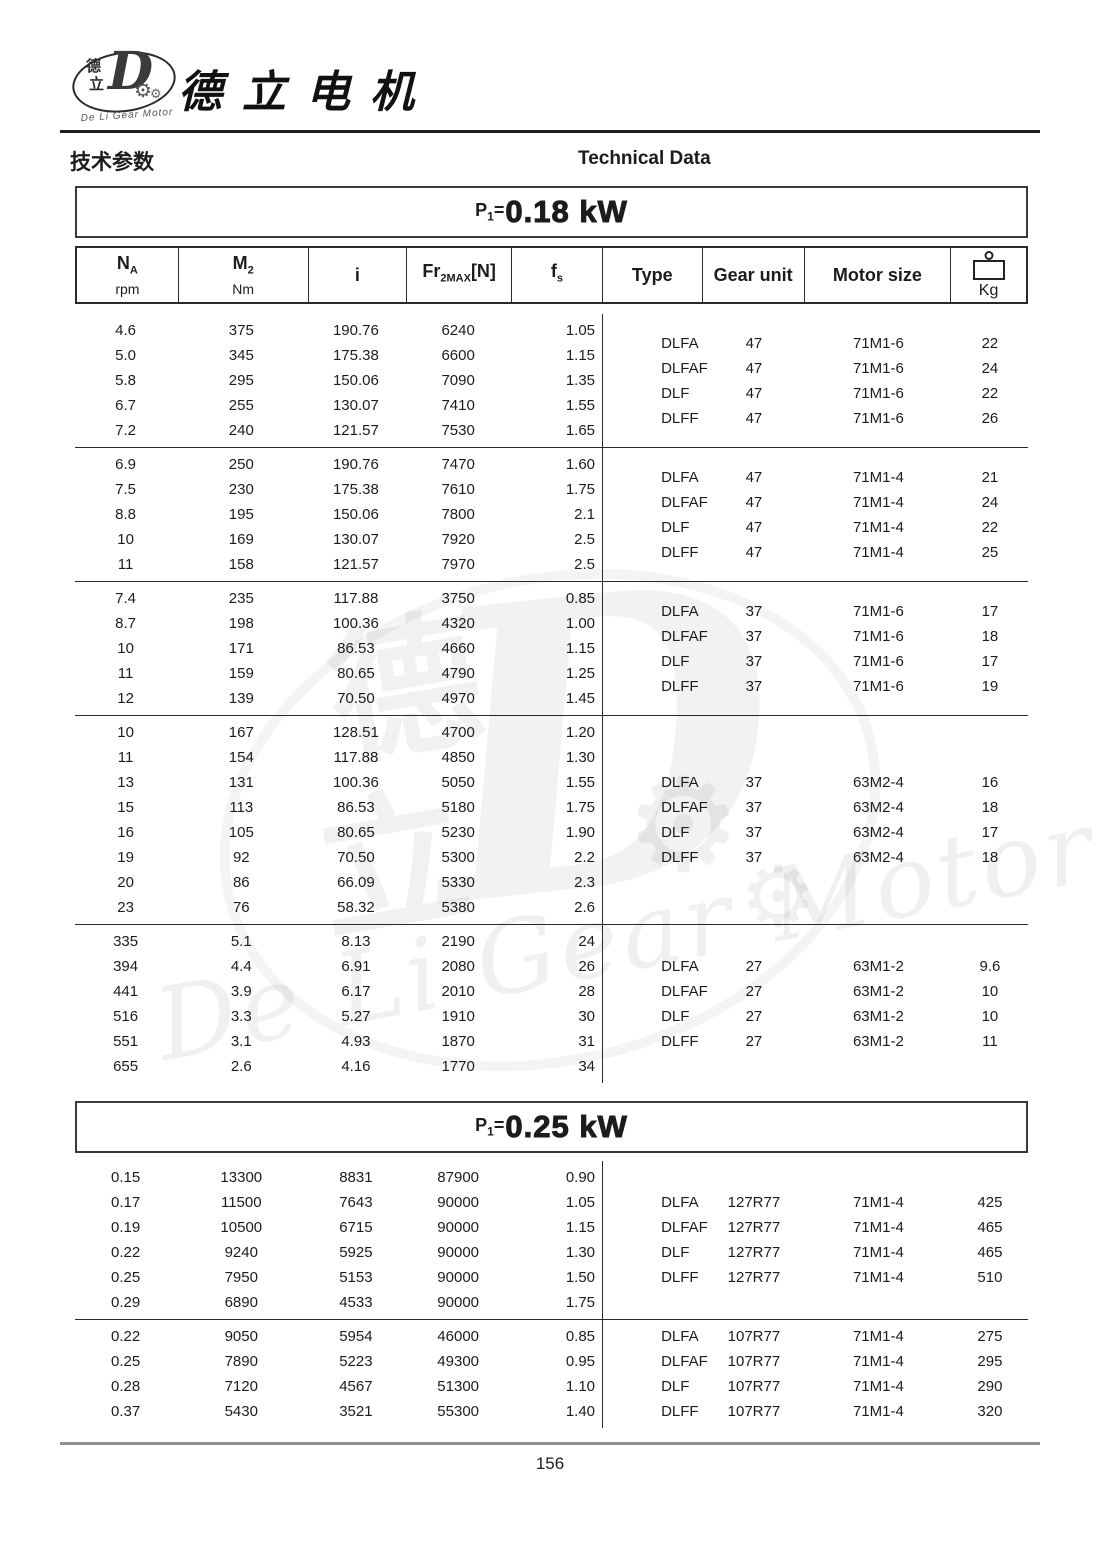  What do you see at coordinates (580, 698) in the screenshot?
I see `cell-fs: 1.45` at bounding box center [580, 698].